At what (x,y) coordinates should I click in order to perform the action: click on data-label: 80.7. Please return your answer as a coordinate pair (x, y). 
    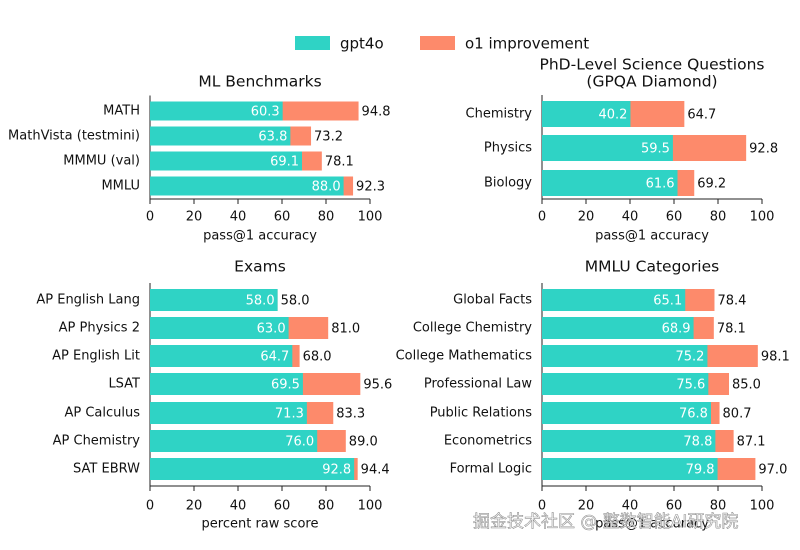
    Looking at the image, I should click on (737, 414).